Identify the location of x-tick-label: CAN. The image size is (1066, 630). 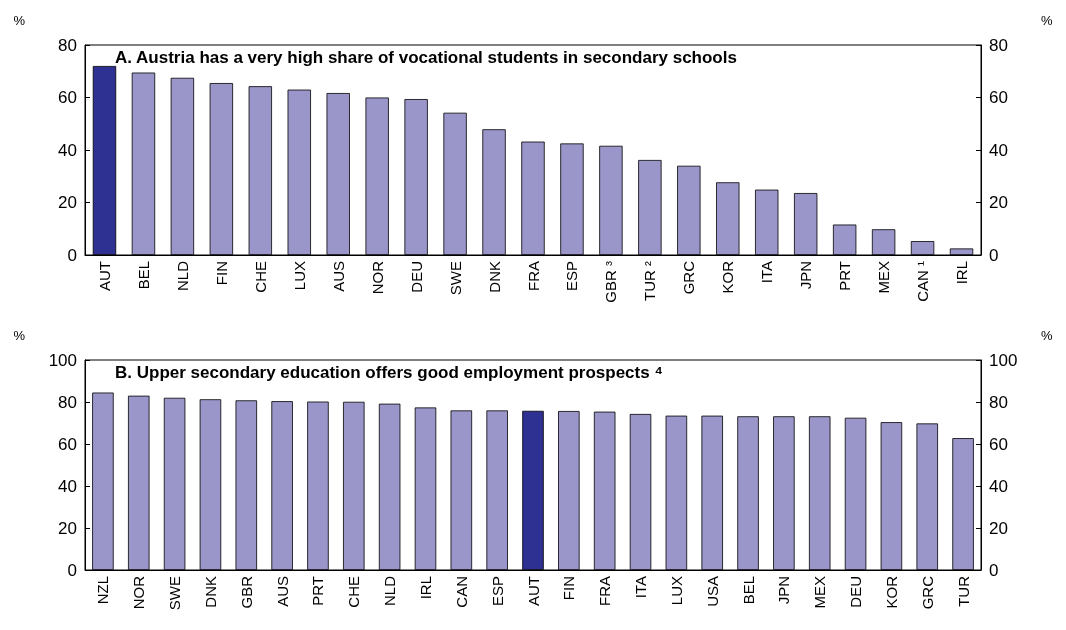
(461, 592).